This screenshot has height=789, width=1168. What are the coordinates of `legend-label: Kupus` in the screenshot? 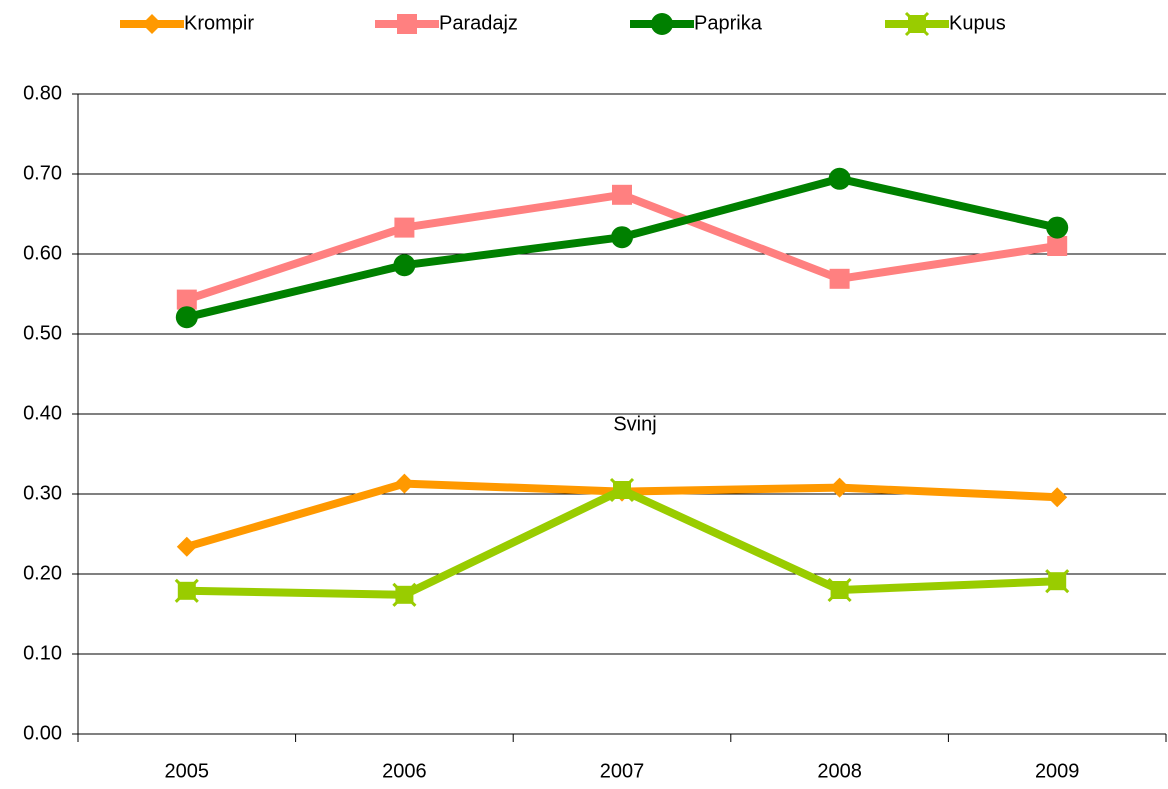 It's located at (977, 23).